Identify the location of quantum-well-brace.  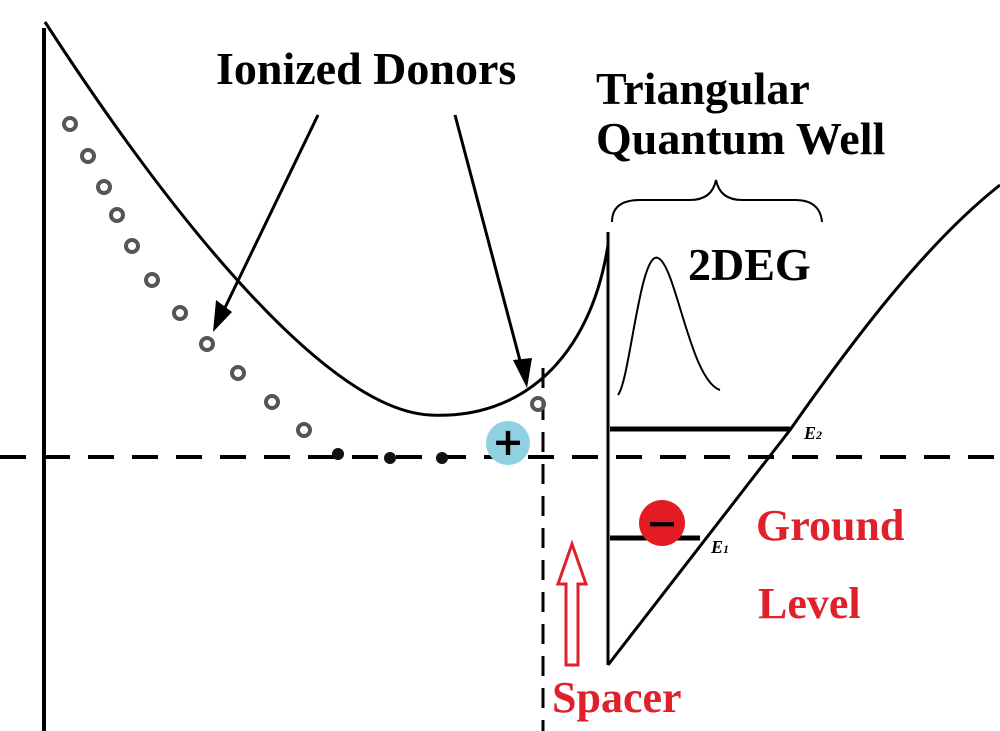
(717, 201).